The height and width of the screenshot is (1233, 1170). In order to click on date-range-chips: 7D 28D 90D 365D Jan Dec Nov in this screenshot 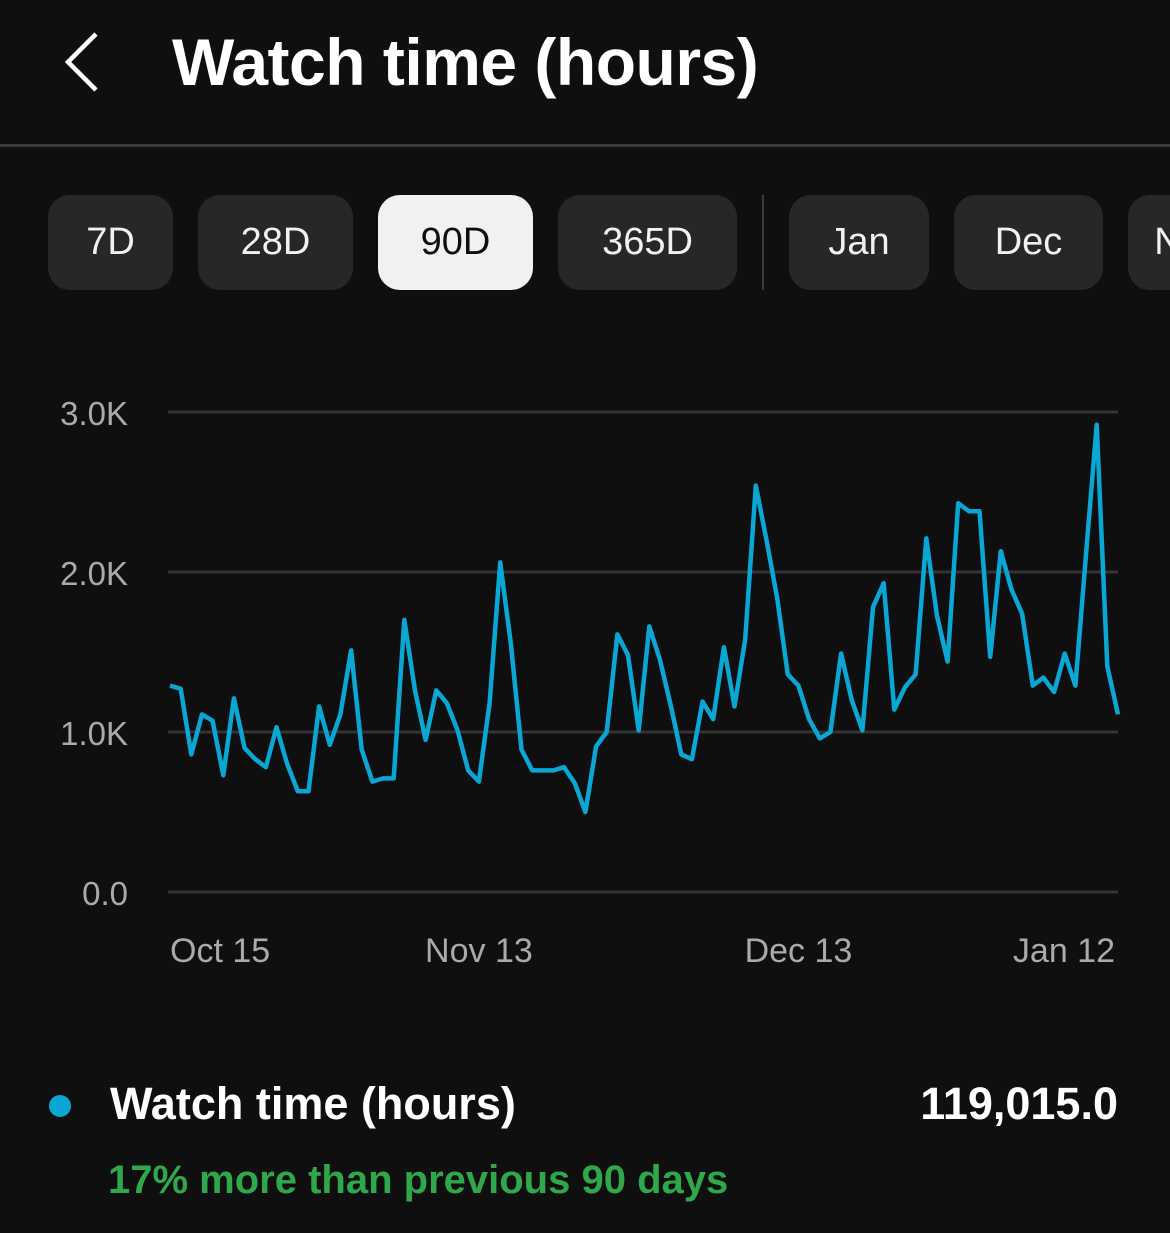, I will do `click(585, 243)`.